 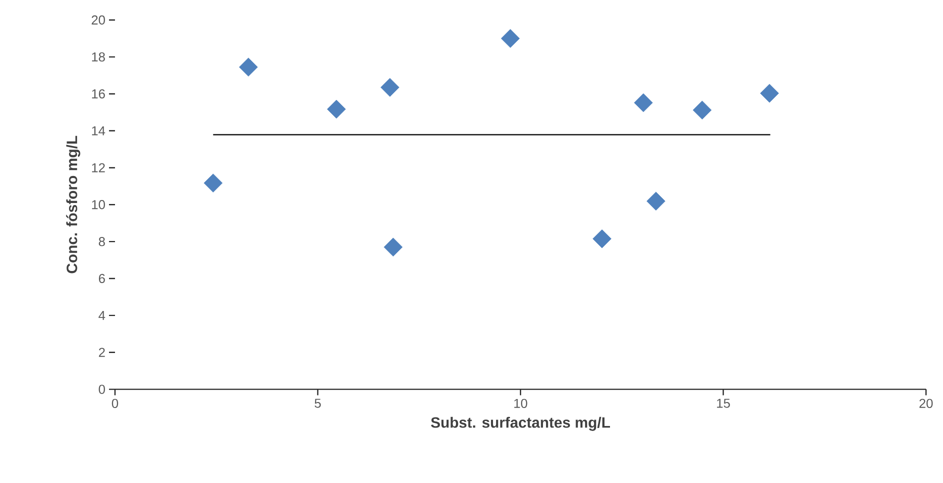 What do you see at coordinates (98, 20) in the screenshot?
I see `y-tick-label: 20` at bounding box center [98, 20].